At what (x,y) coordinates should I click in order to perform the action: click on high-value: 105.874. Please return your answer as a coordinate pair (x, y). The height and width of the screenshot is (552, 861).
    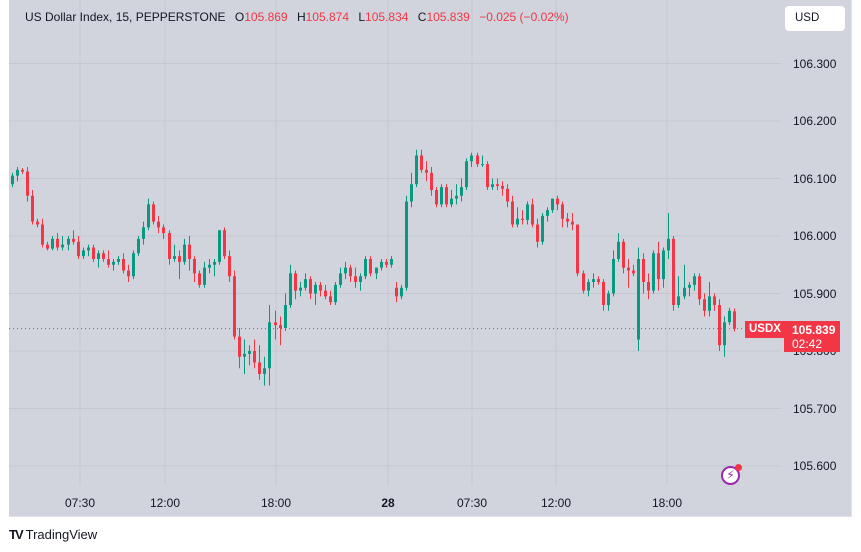
    Looking at the image, I should click on (327, 17).